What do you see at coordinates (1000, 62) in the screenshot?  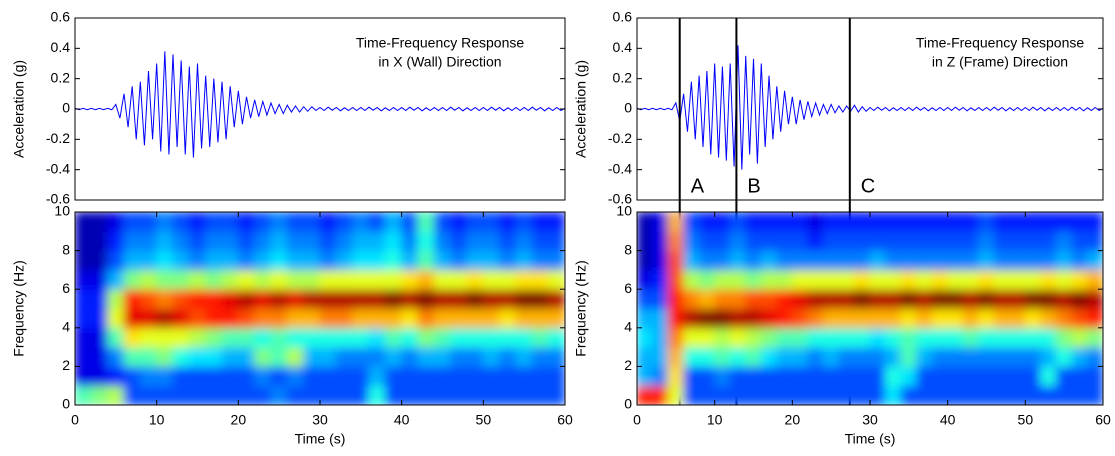 I see `chart-title: in Z (Frame) Direction` at bounding box center [1000, 62].